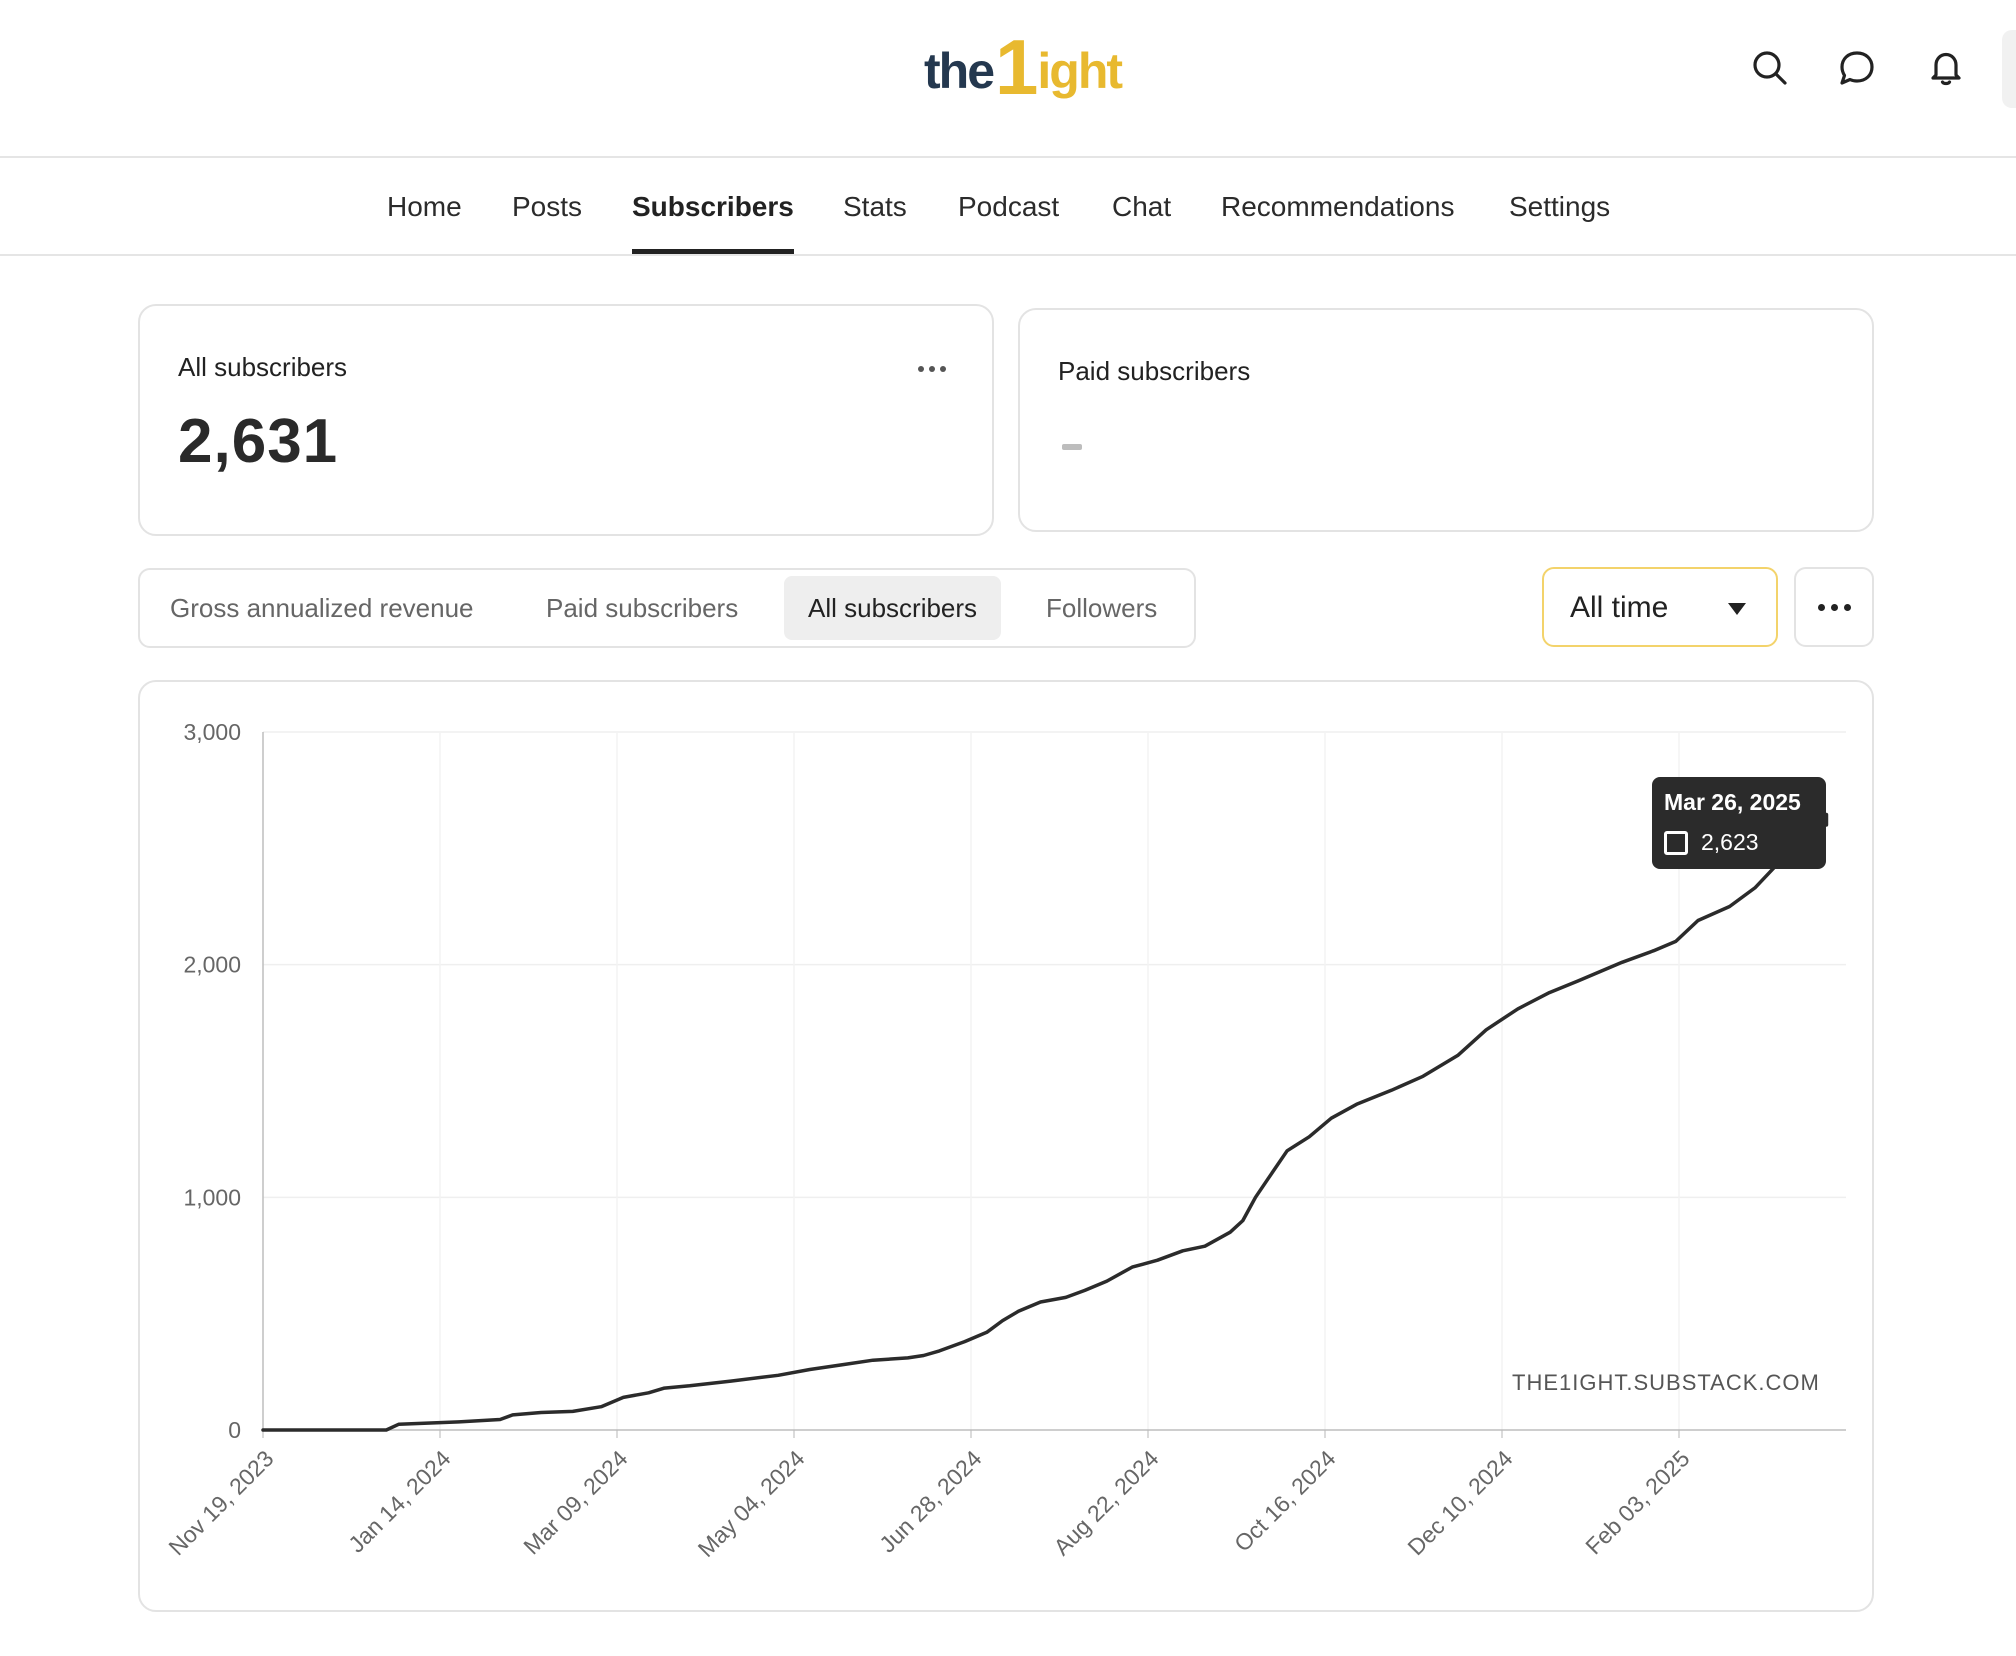 The width and height of the screenshot is (2016, 1656). Describe the element at coordinates (1739, 823) in the screenshot. I see `chart-tooltip: Mar 26, 2025 2,623` at that location.